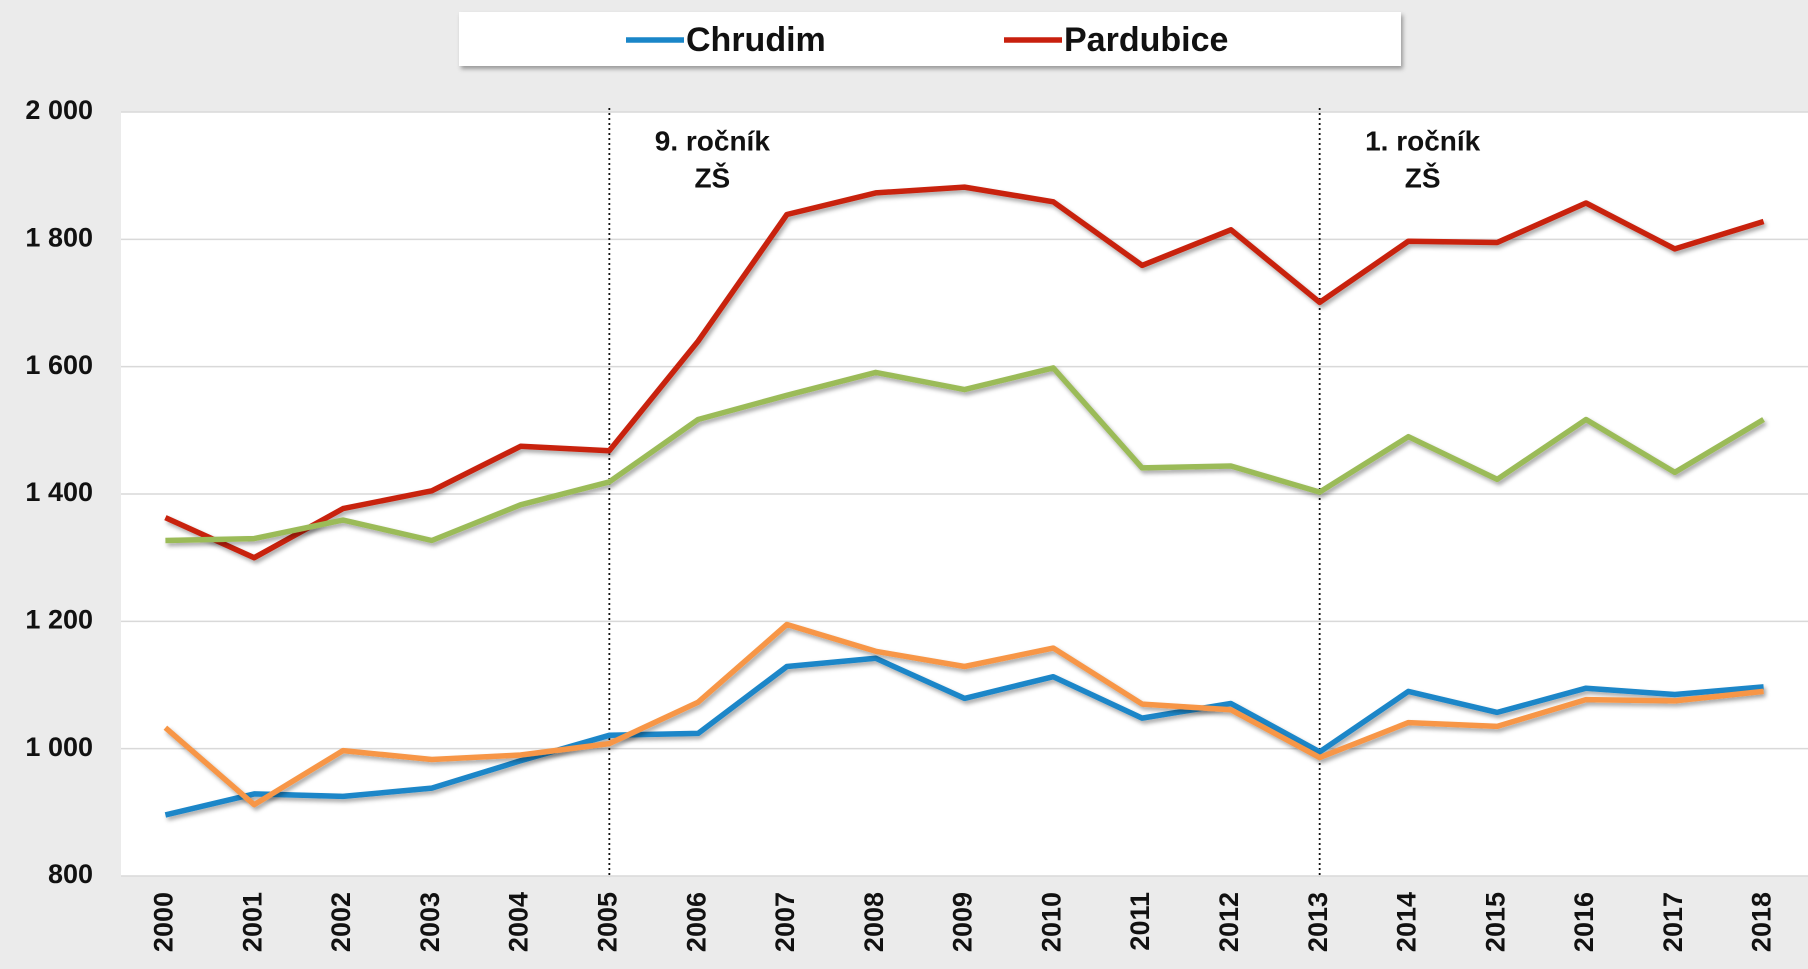 The image size is (1808, 969). I want to click on x-tick-label: 2014, so click(1407, 922).